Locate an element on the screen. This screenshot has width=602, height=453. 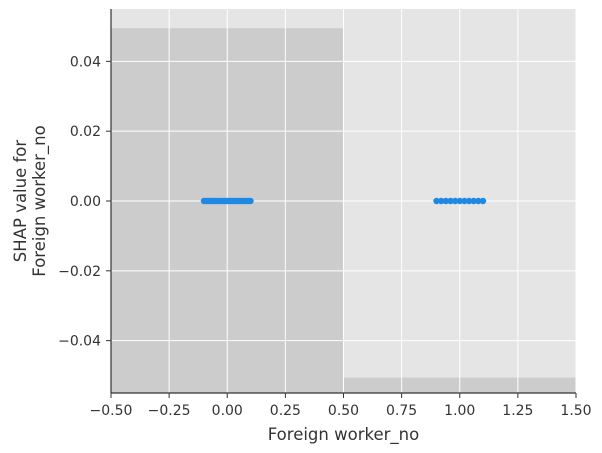
y-axis-label: SHAP value for Foreign worker_no is located at coordinates (30, 200).